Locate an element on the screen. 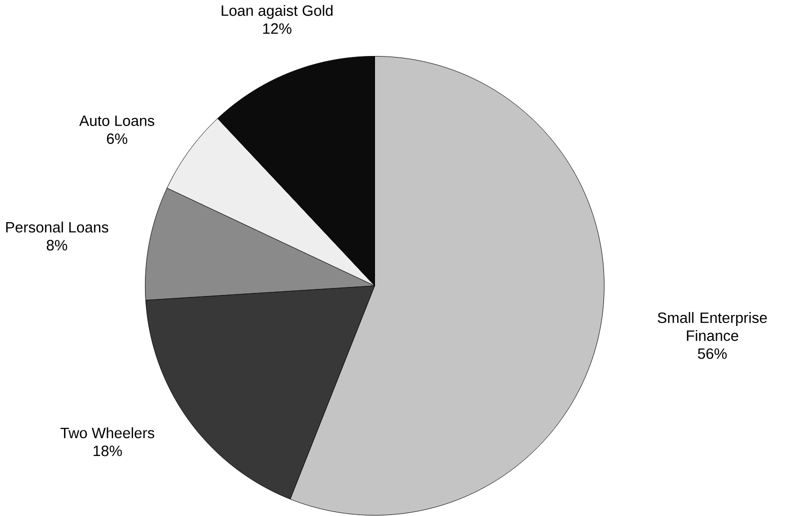  data-label: 12% is located at coordinates (277, 29).